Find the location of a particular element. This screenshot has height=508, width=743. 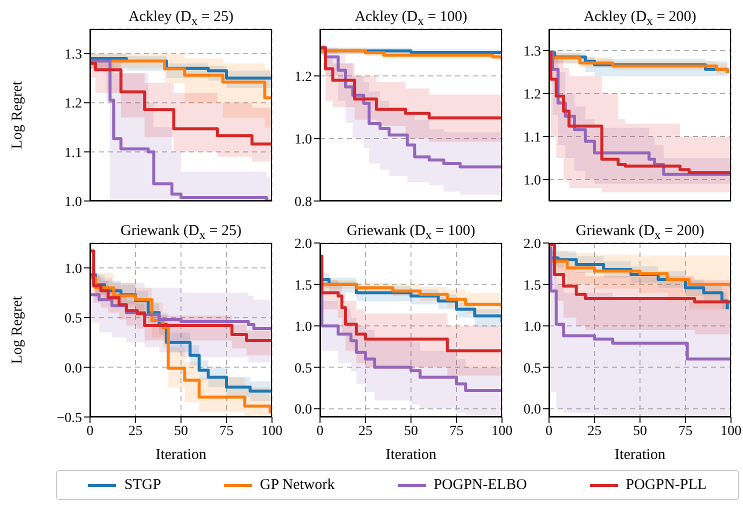

chart-title: Ackley (D$_{x}$ = 100) is located at coordinates (411, 19).